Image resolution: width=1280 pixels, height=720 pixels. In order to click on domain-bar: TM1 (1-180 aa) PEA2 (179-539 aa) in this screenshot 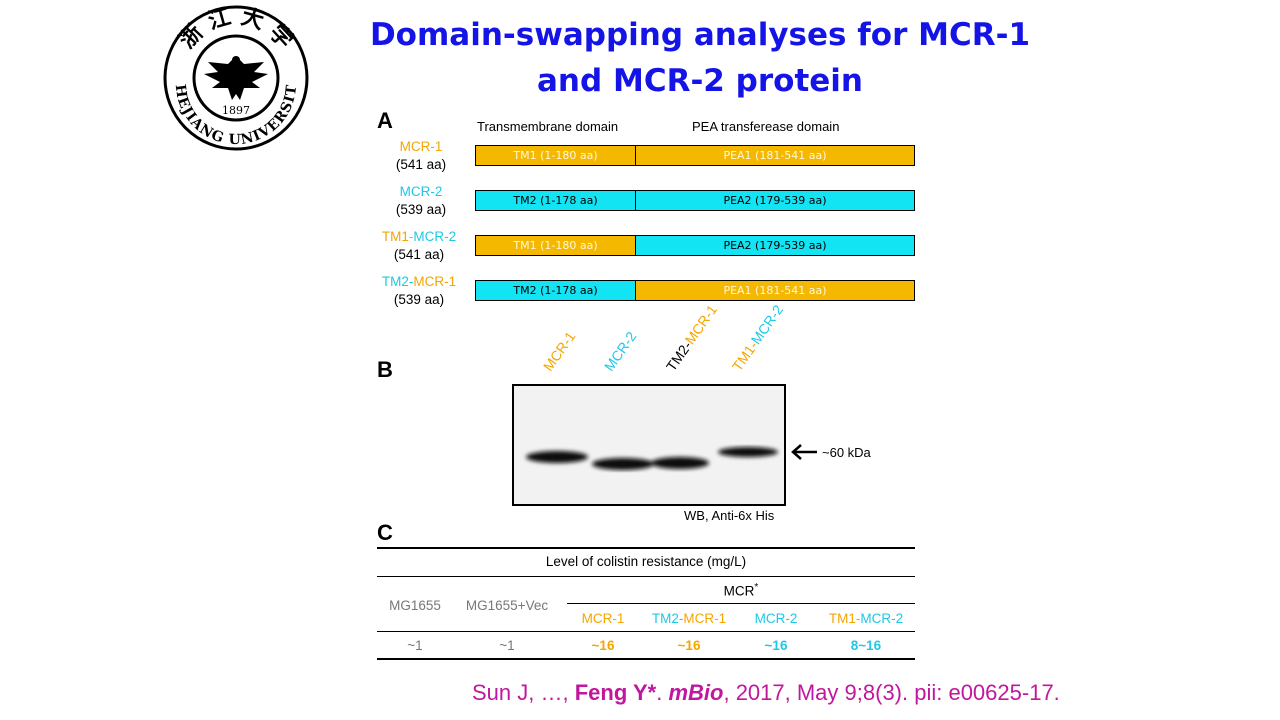, I will do `click(695, 245)`.